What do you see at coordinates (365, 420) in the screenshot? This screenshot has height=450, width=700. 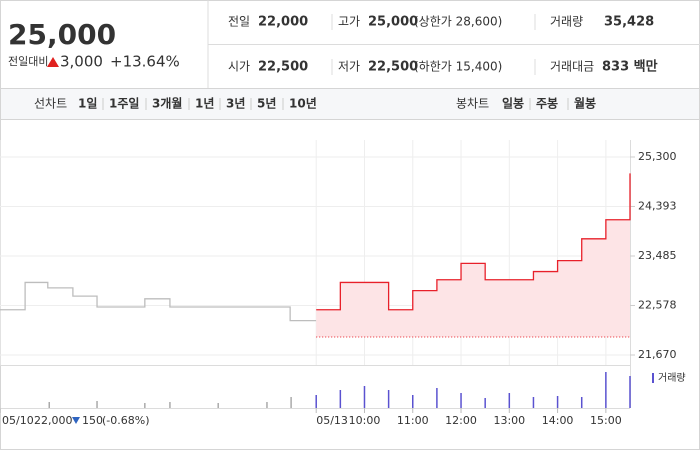 I see `x-tick-label: 10:00` at bounding box center [365, 420].